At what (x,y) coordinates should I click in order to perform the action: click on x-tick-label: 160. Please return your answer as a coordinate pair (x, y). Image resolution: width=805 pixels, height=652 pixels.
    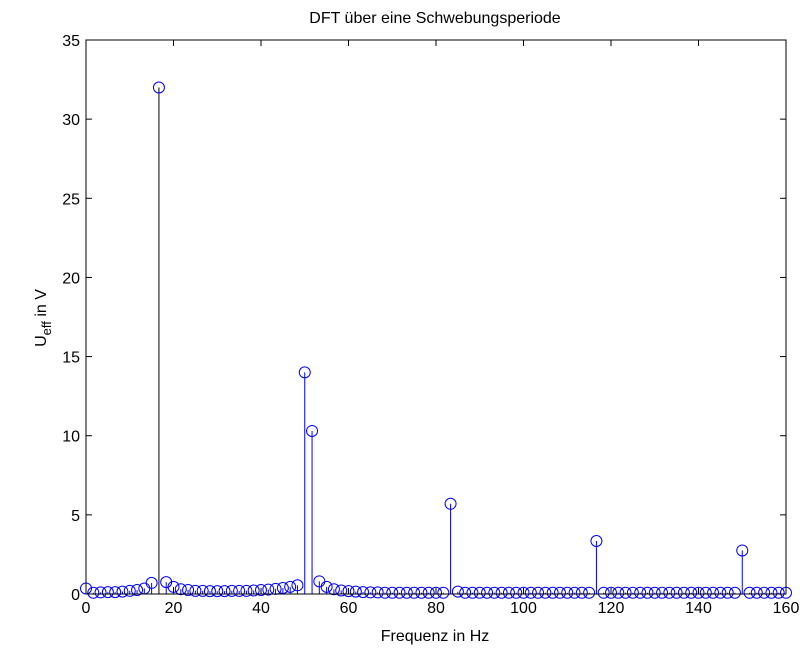
    Looking at the image, I should click on (786, 608).